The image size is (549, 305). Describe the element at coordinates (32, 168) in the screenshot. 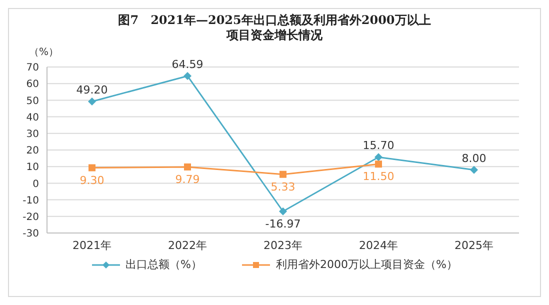

I see `y-tick-label: 10` at that location.